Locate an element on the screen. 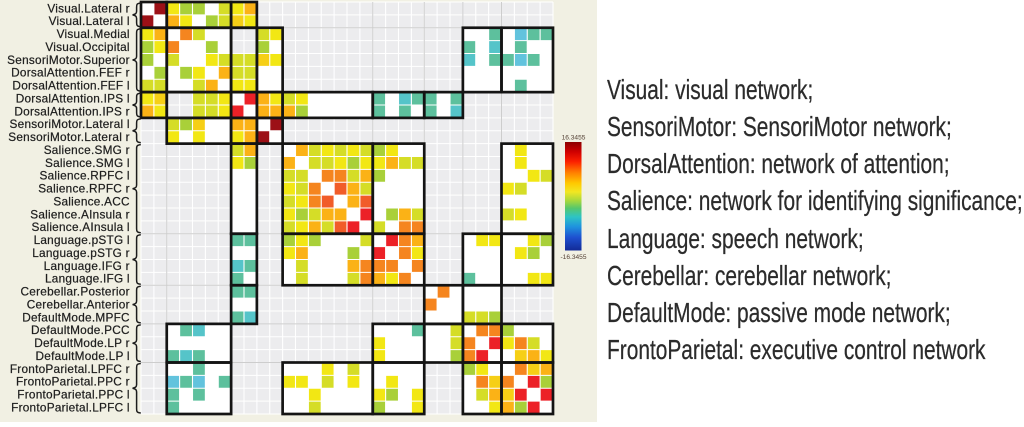 This screenshot has height=427, width=1024. svg-text: DorsalAttention.FEF l is located at coordinates (70, 86).